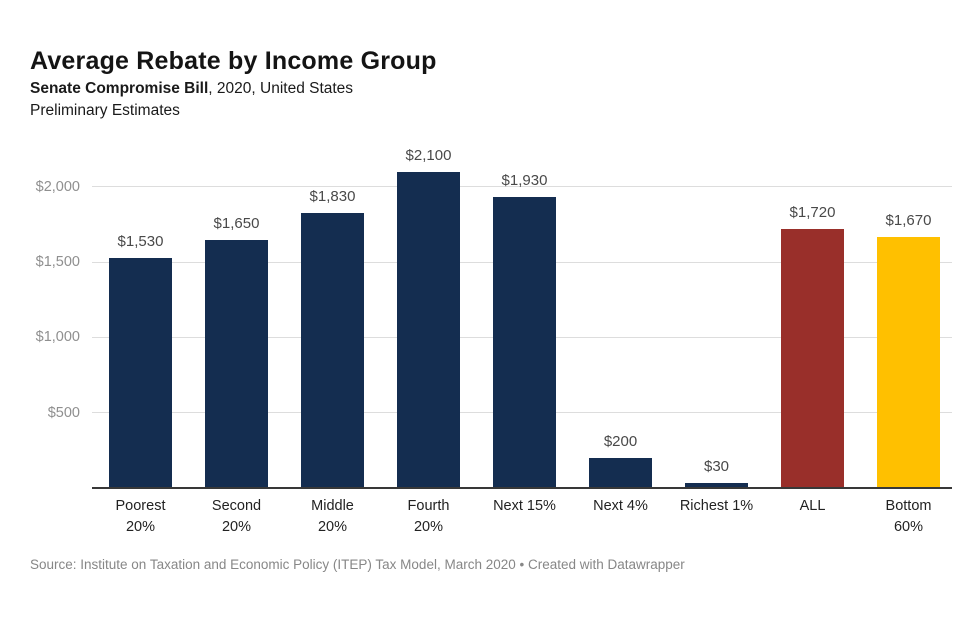 This screenshot has width=980, height=620. Describe the element at coordinates (57, 337) in the screenshot. I see `y-tick-label: $1,000` at that location.